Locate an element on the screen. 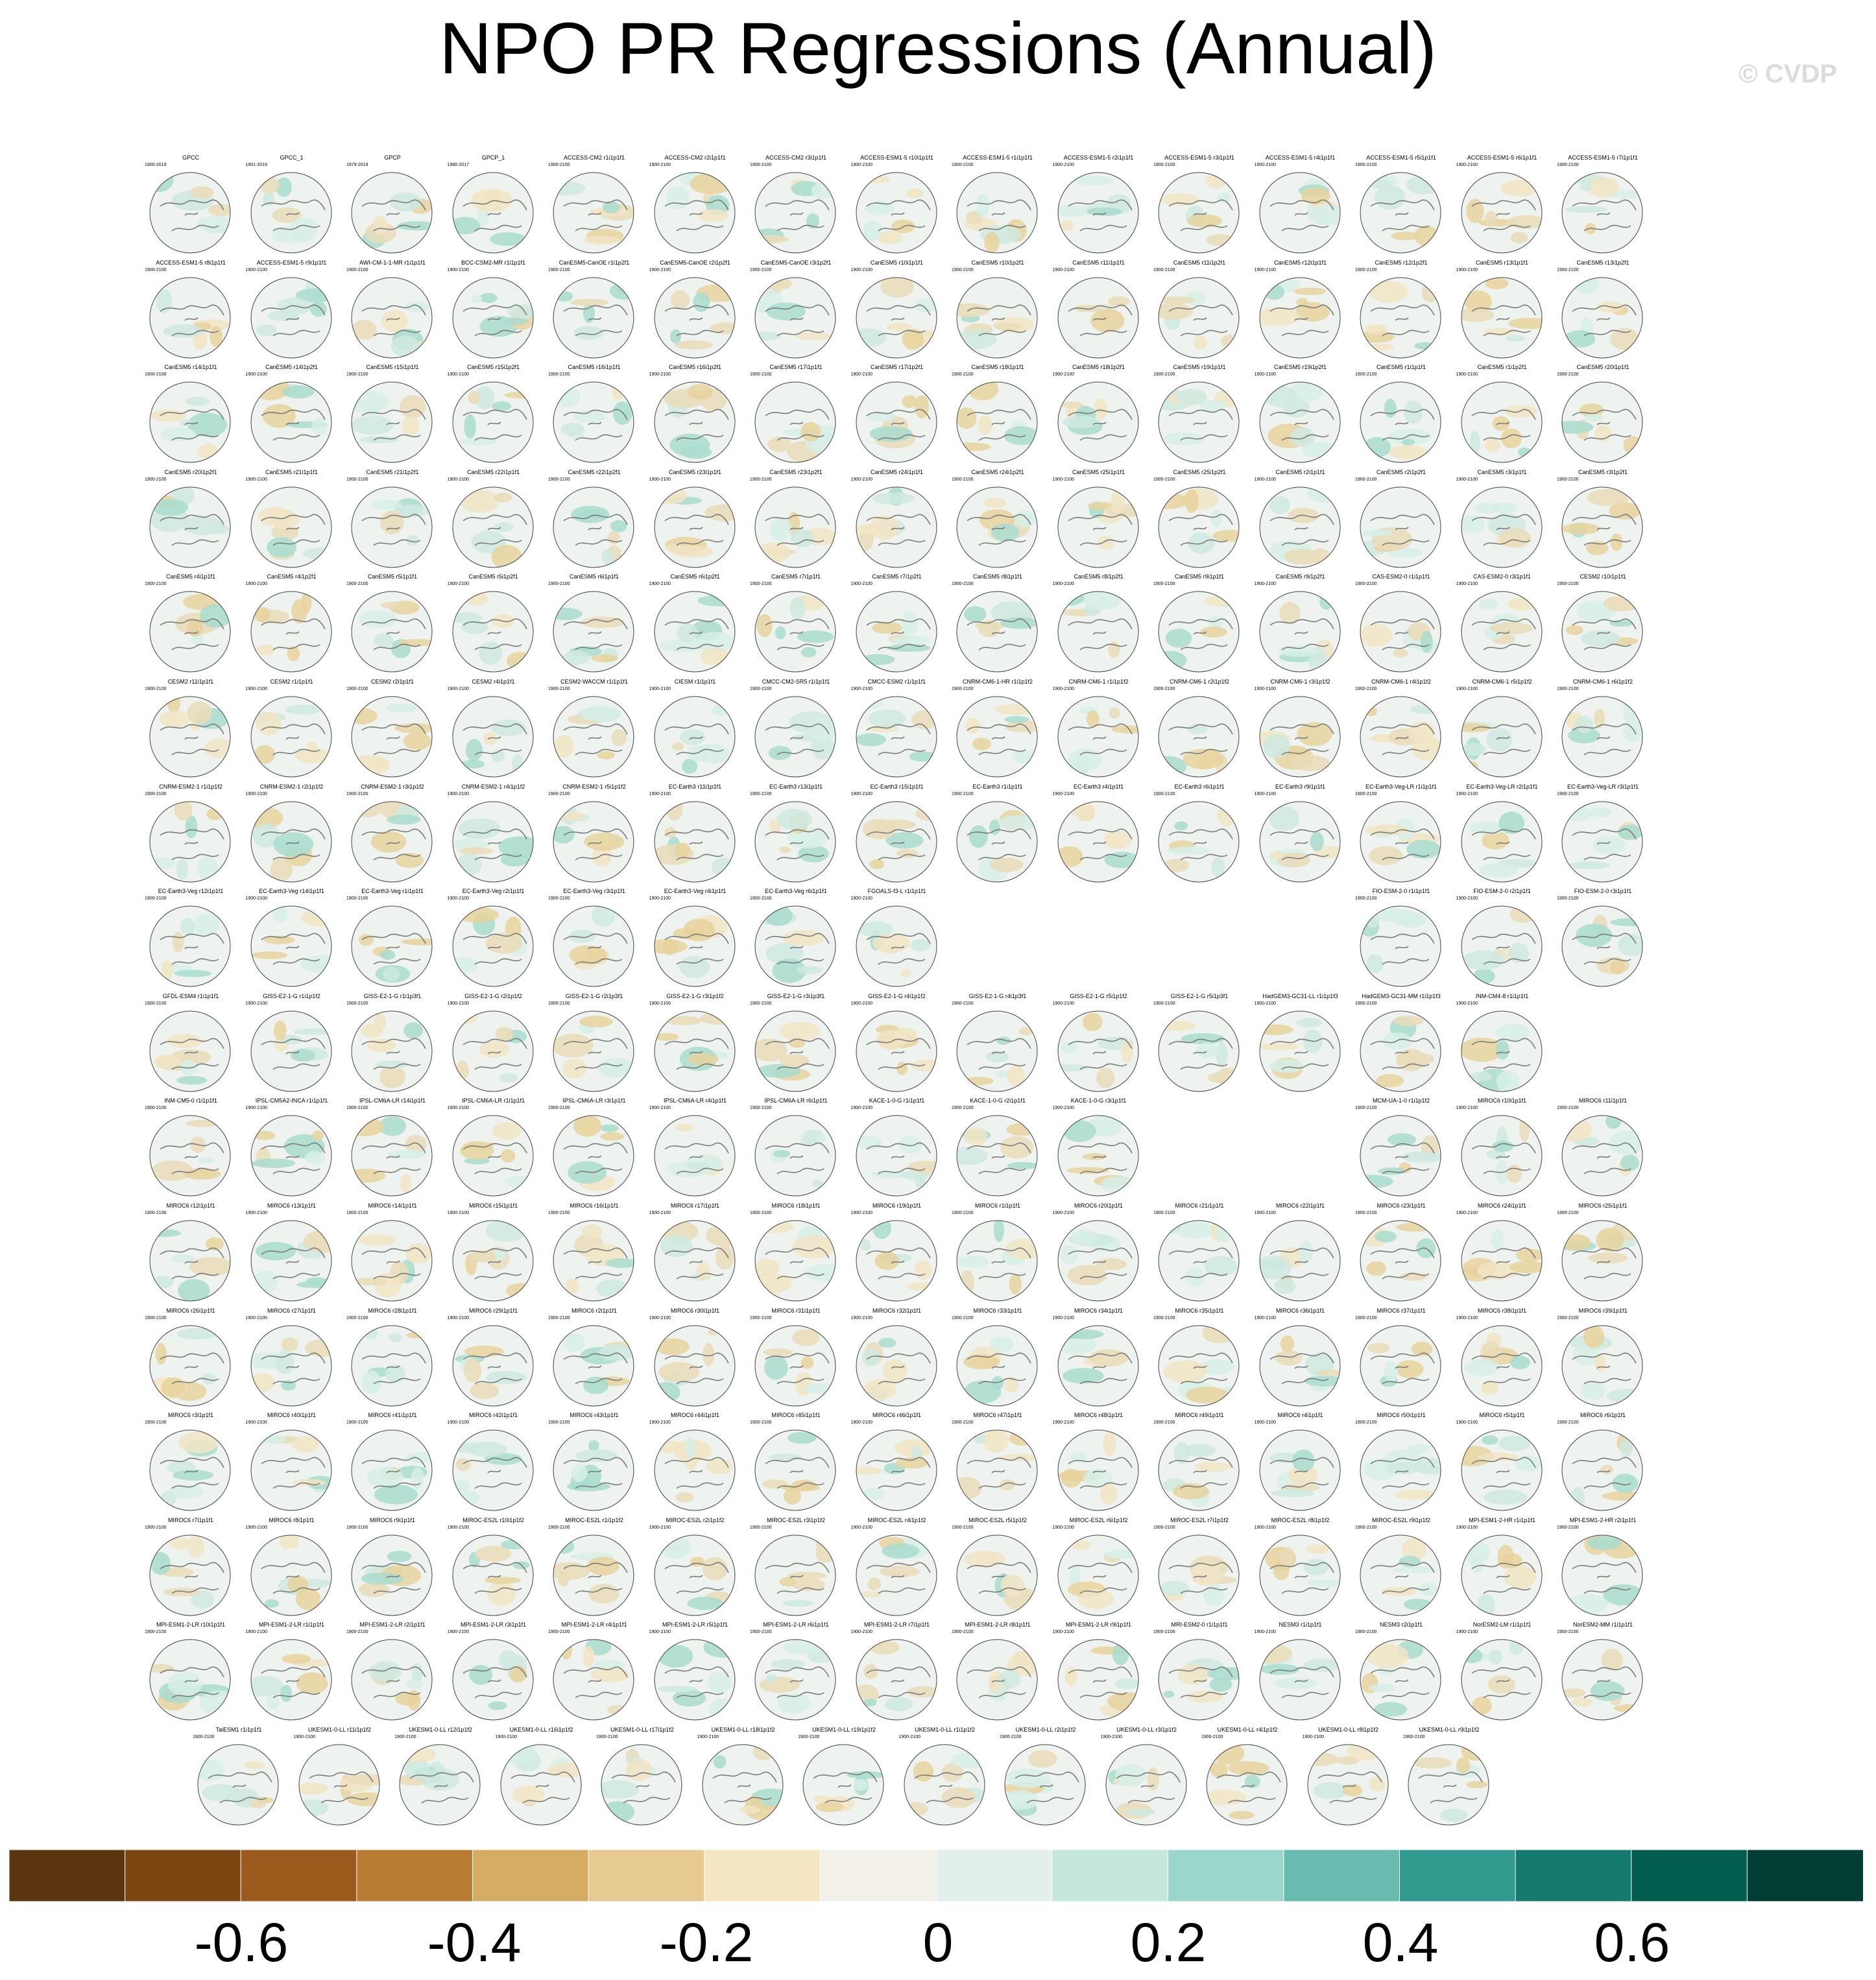  regression-panel: EC-Earth3-Veg r1i1p1f1 1900-2100 is located at coordinates (393, 939).